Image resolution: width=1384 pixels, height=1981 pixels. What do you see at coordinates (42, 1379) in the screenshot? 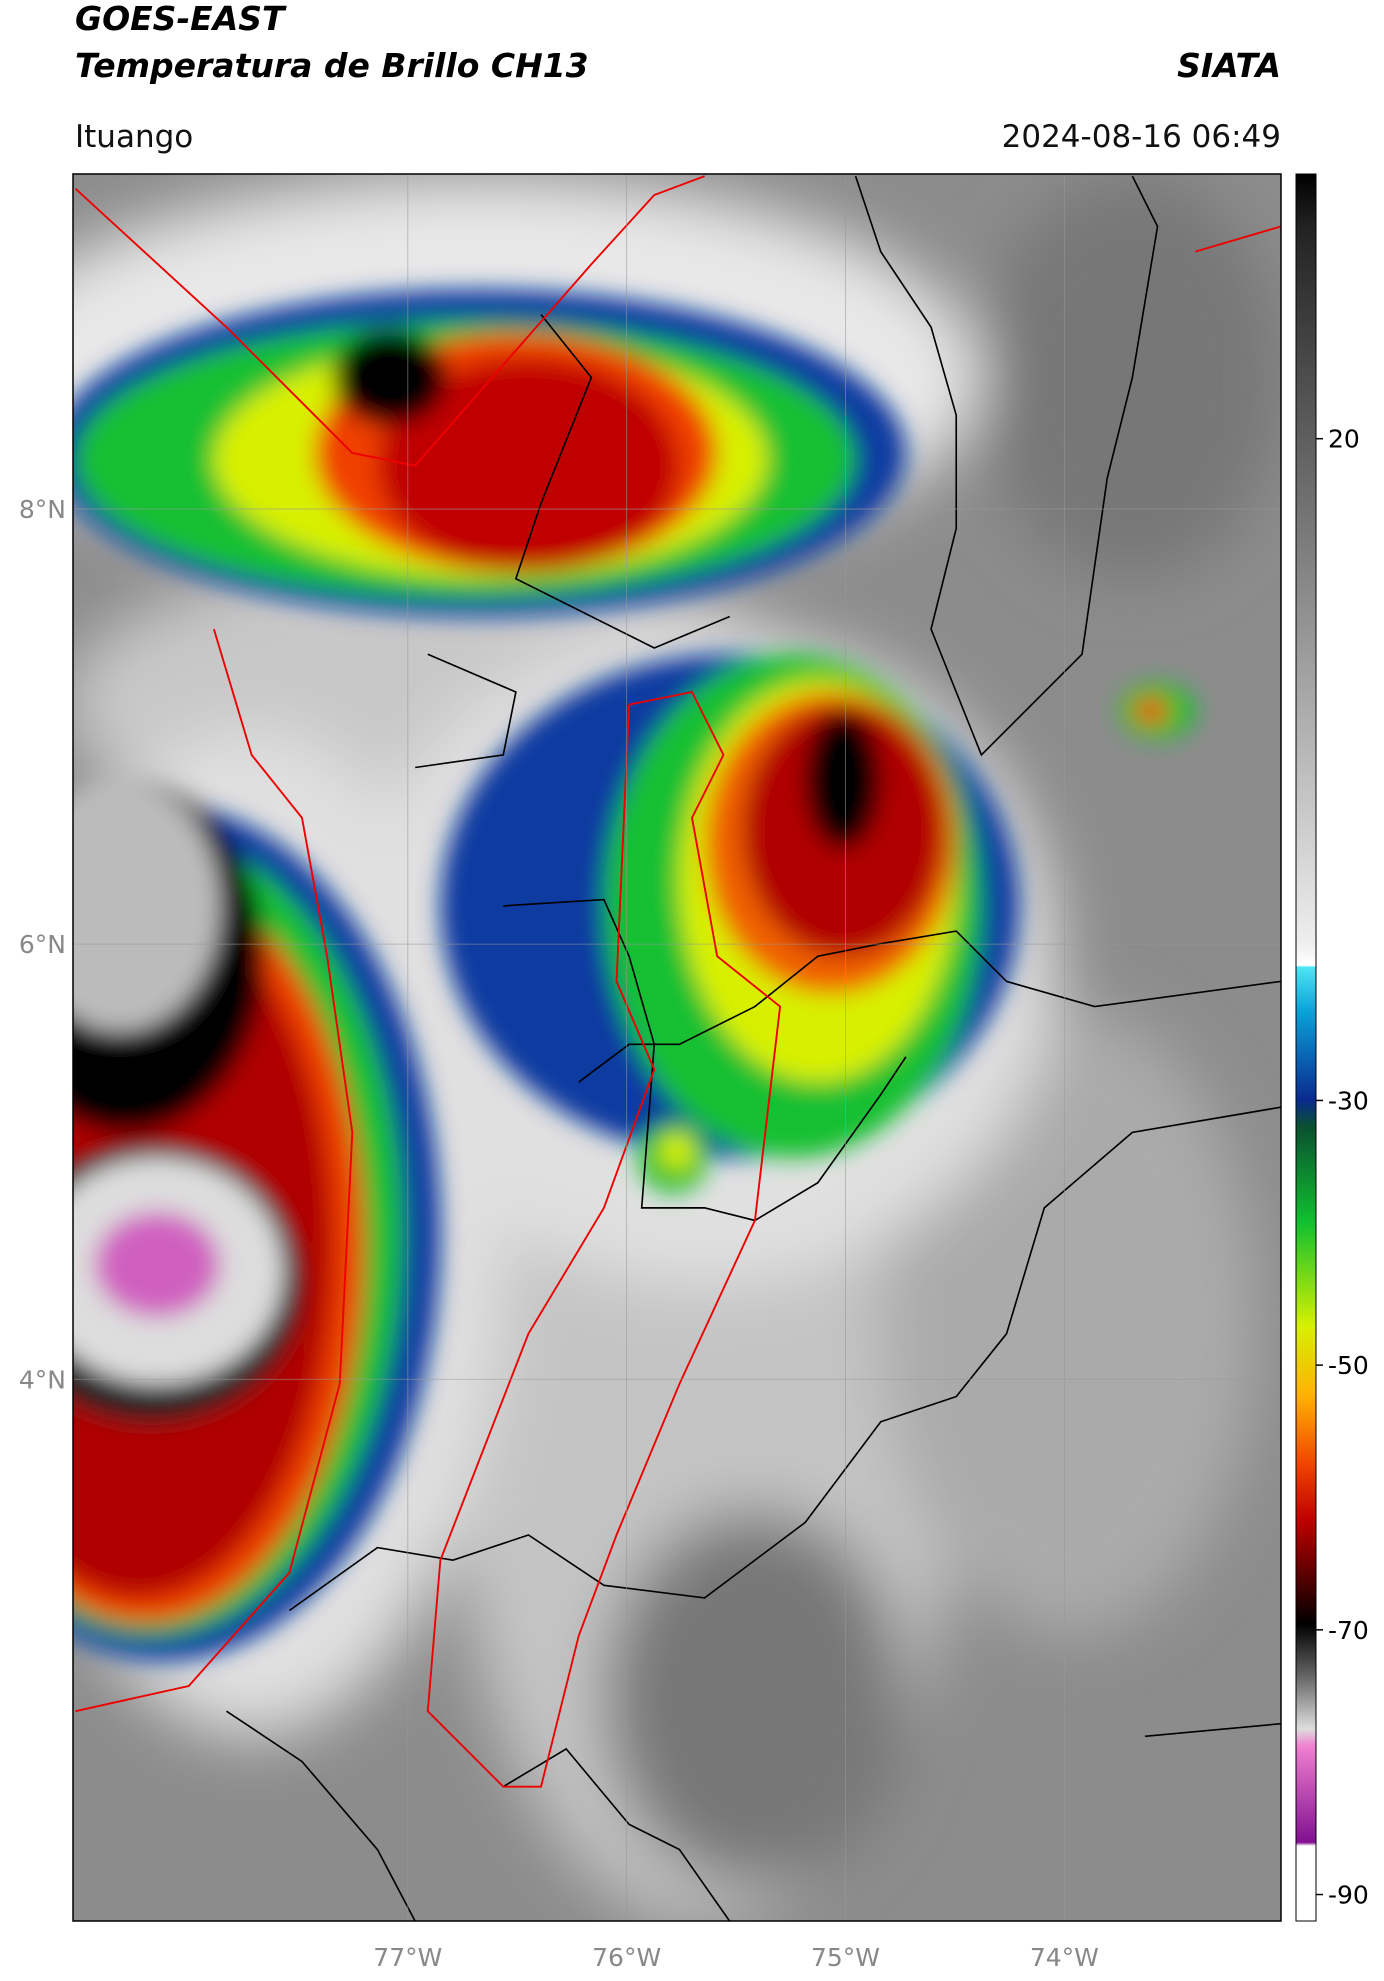
I see `y-tick-label: 4°N` at bounding box center [42, 1379].